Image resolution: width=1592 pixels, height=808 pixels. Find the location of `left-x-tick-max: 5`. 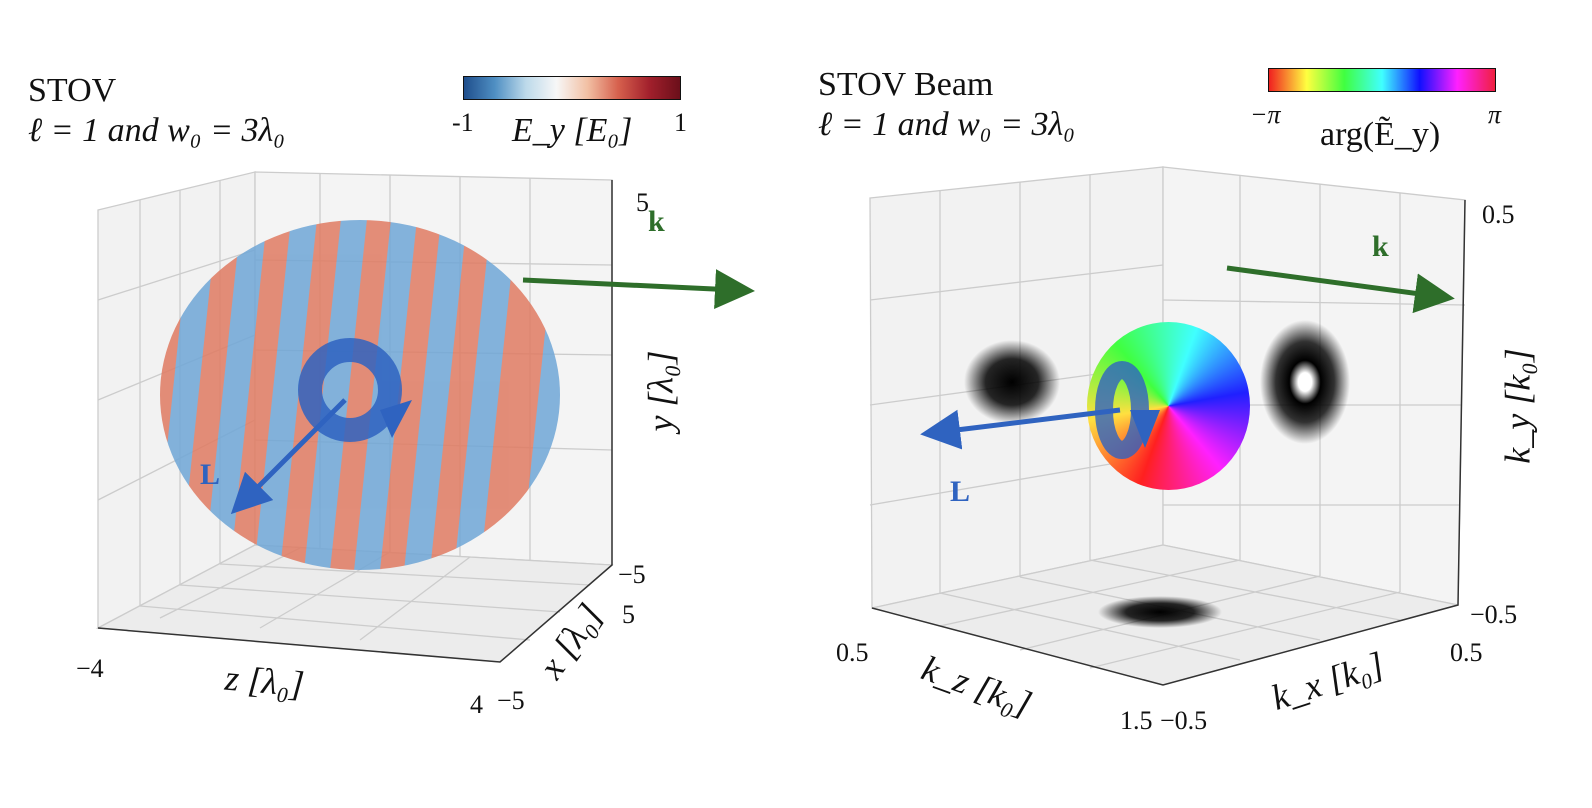

left-x-tick-max: 5 is located at coordinates (628, 614).